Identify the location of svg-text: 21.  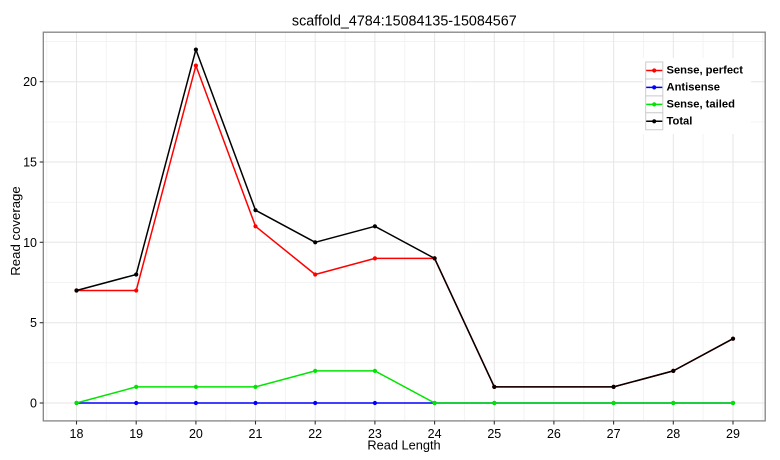
(256, 434).